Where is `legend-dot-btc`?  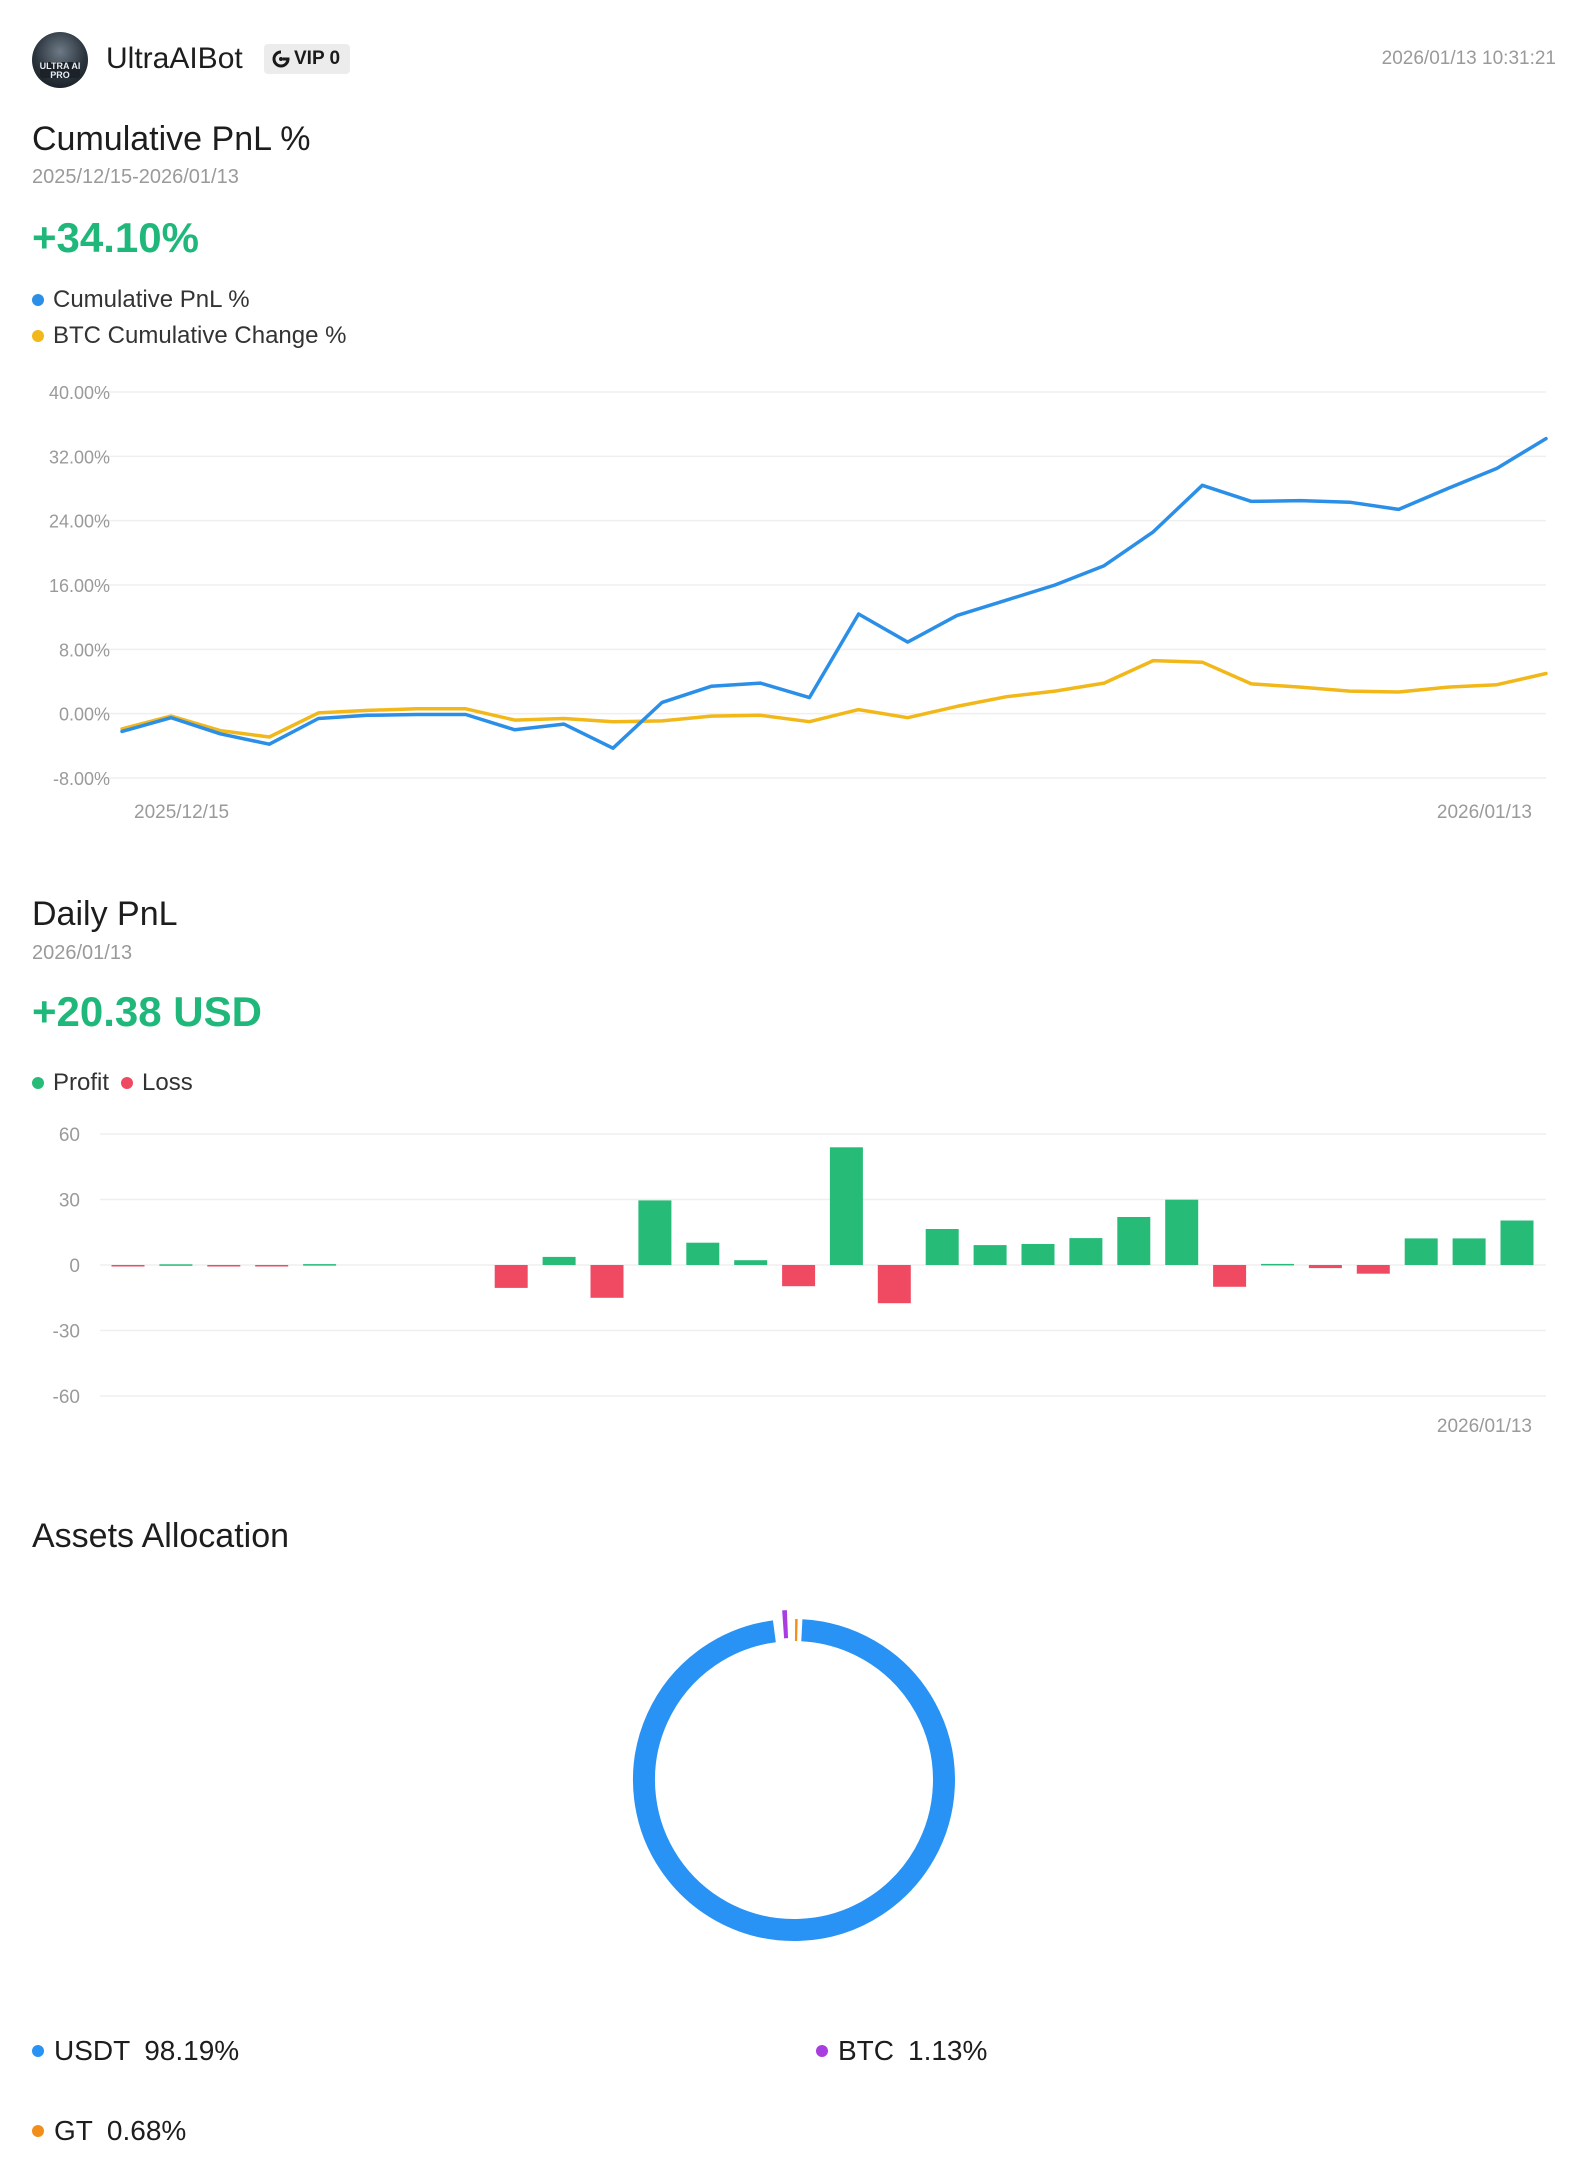 legend-dot-btc is located at coordinates (38, 336).